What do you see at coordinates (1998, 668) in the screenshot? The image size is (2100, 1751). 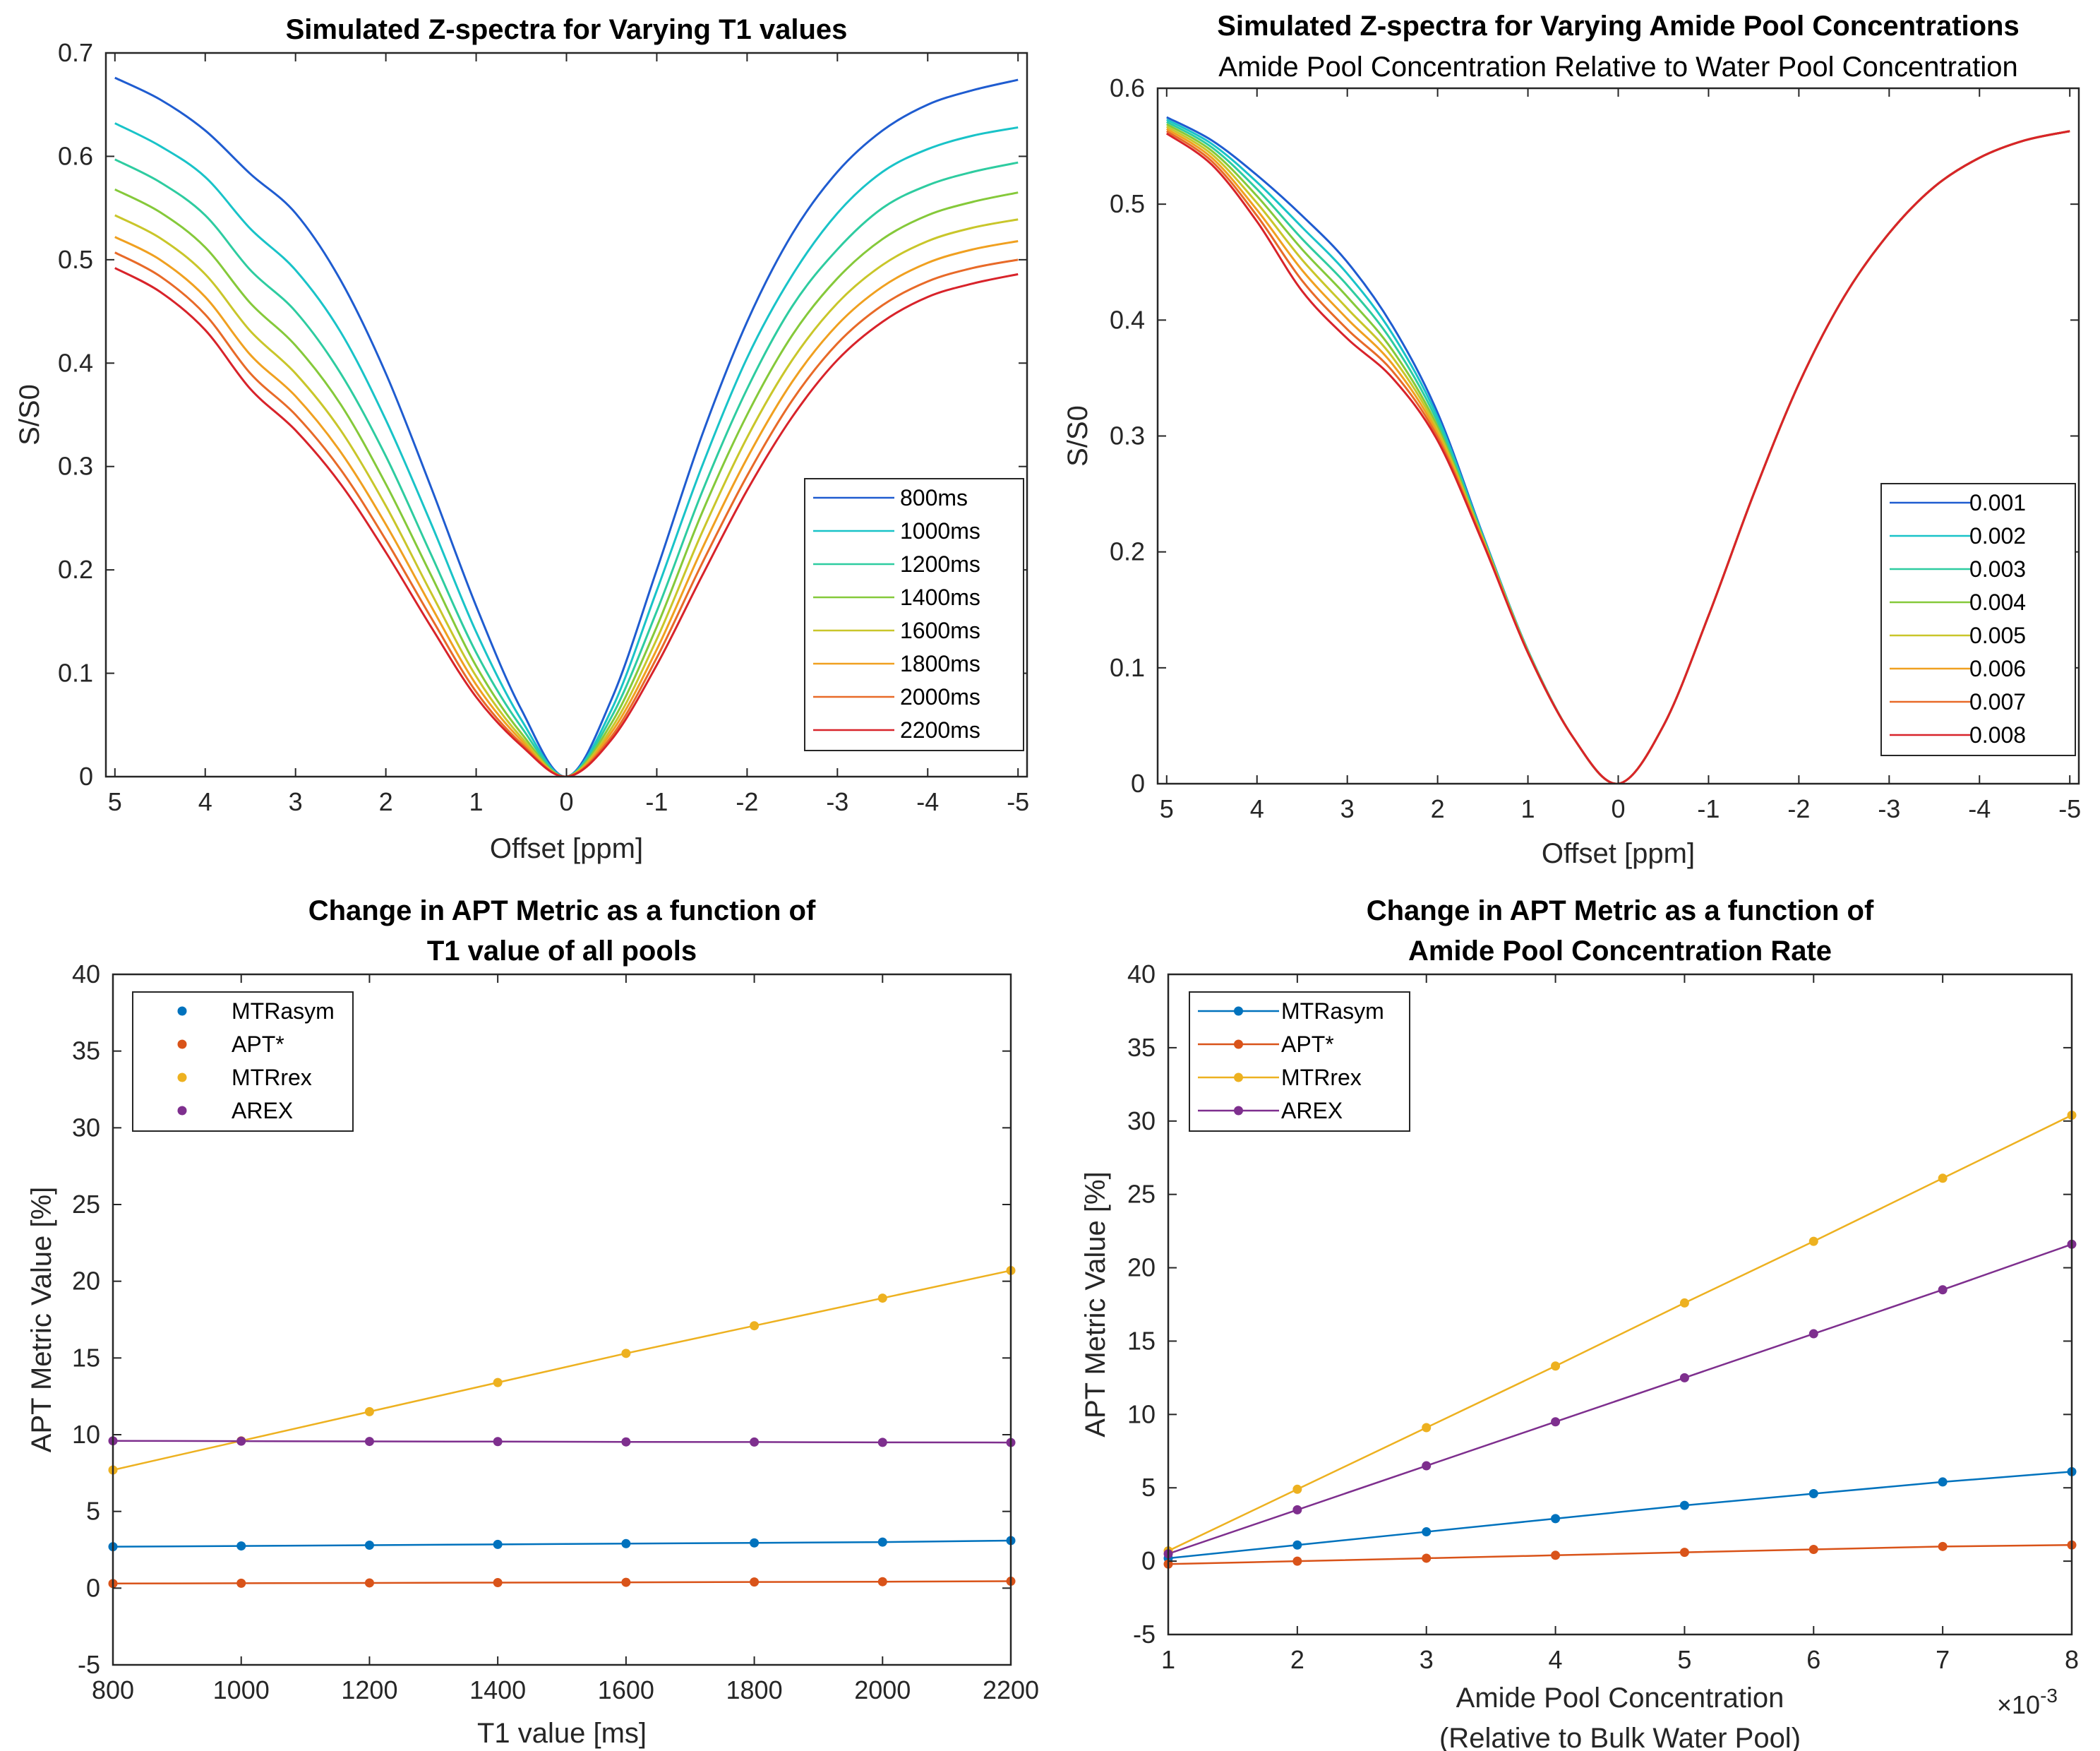 I see `legend-label: 0.006` at bounding box center [1998, 668].